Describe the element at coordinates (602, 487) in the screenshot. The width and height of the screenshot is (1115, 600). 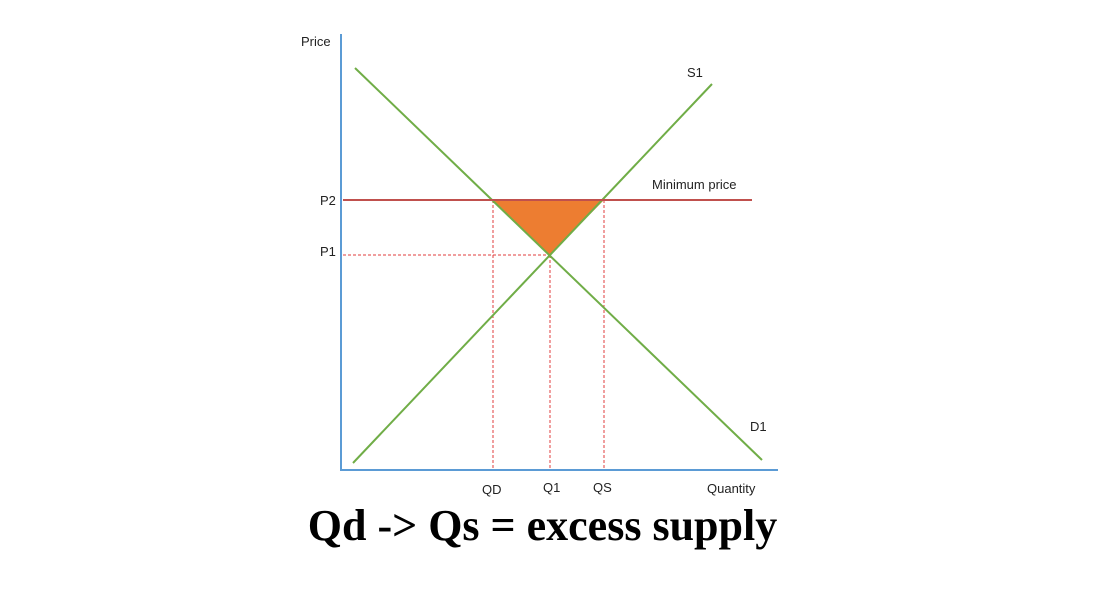
I see `qs-label: QS` at that location.